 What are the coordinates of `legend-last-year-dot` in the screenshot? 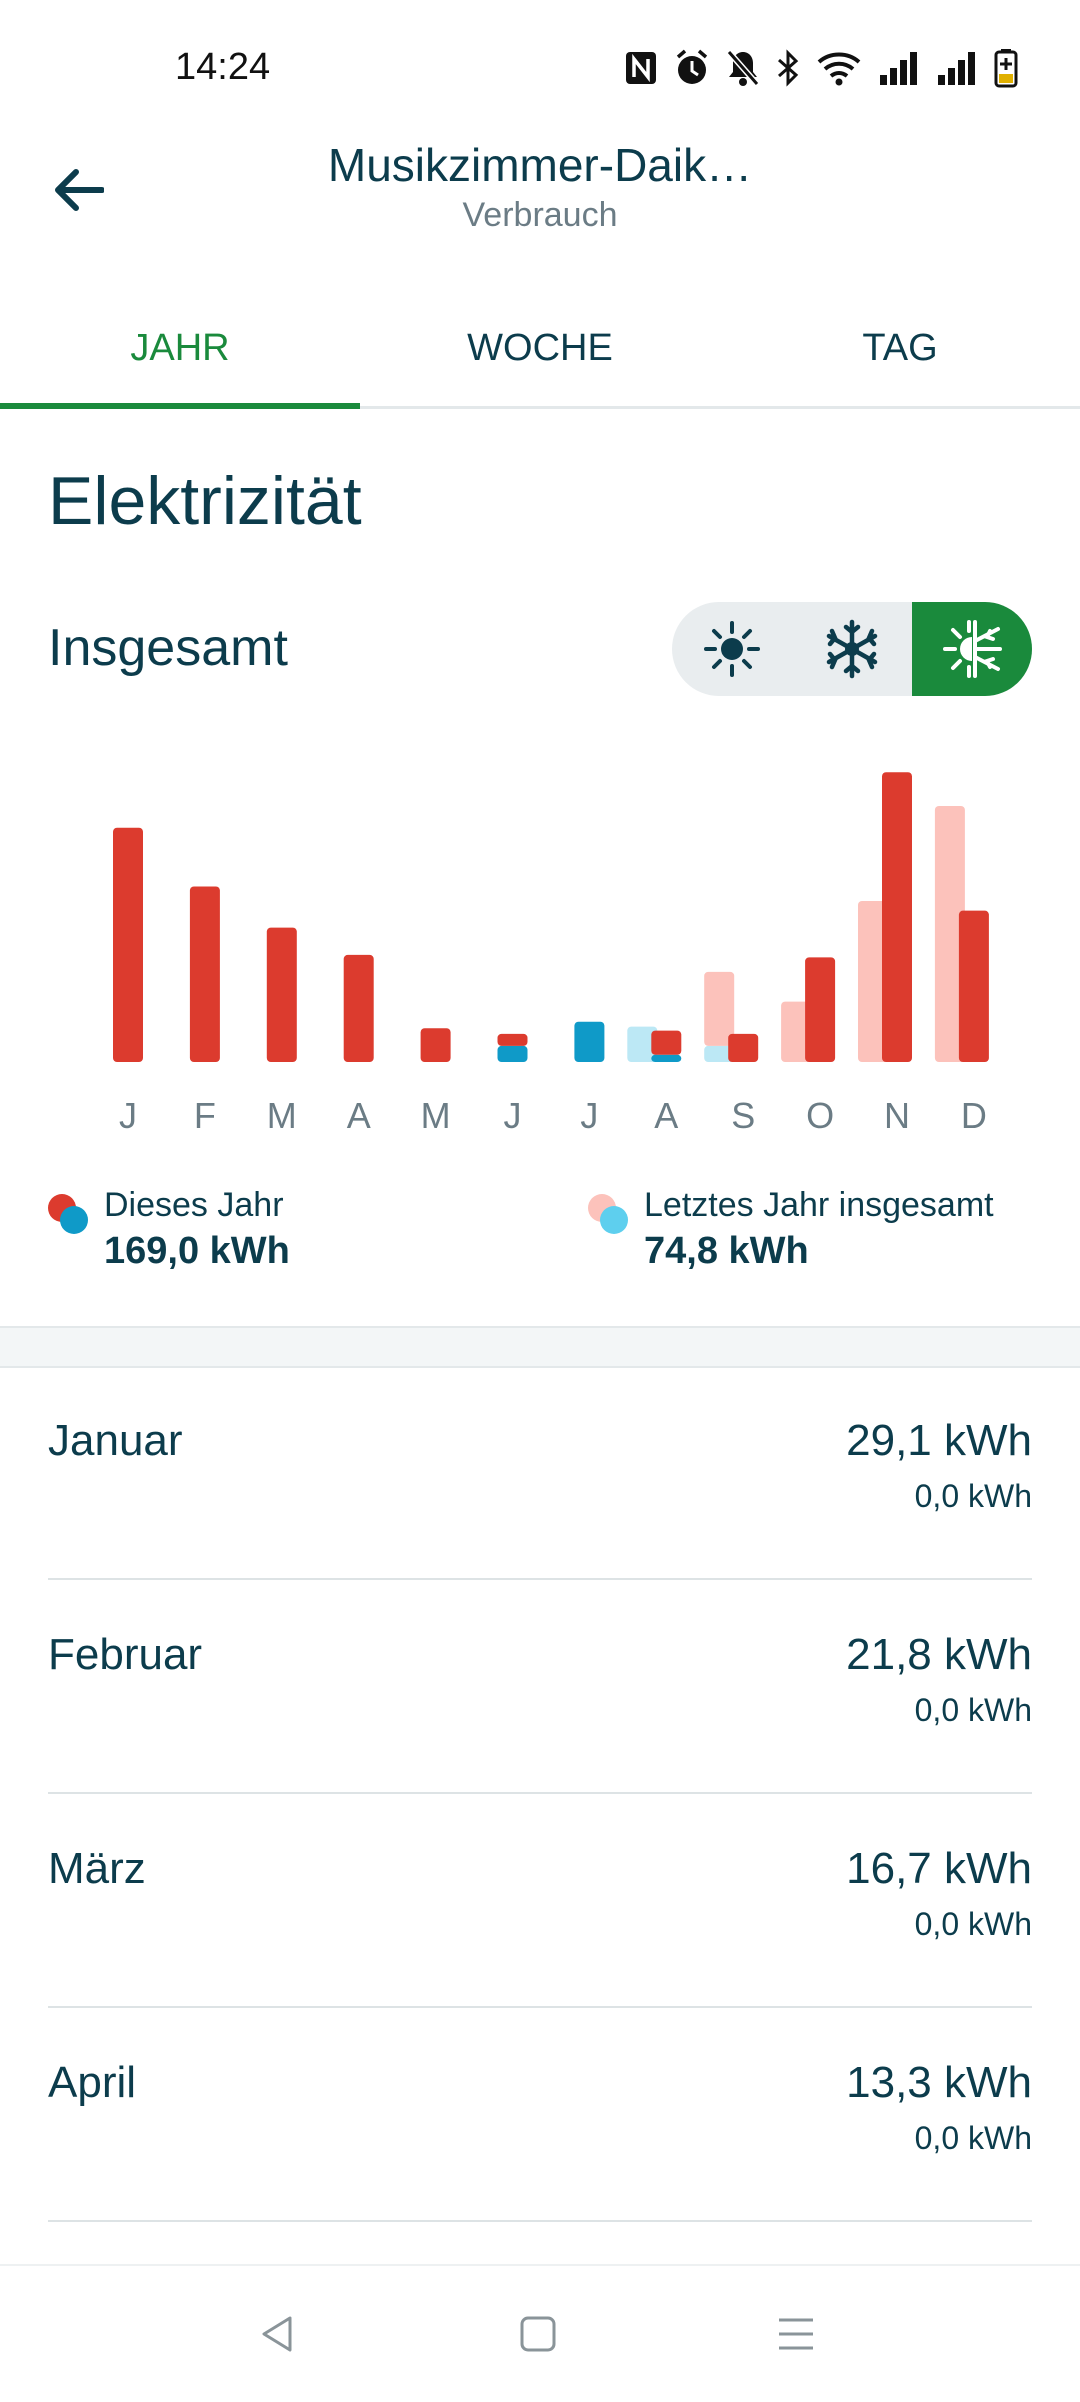 It's located at (610, 1216).